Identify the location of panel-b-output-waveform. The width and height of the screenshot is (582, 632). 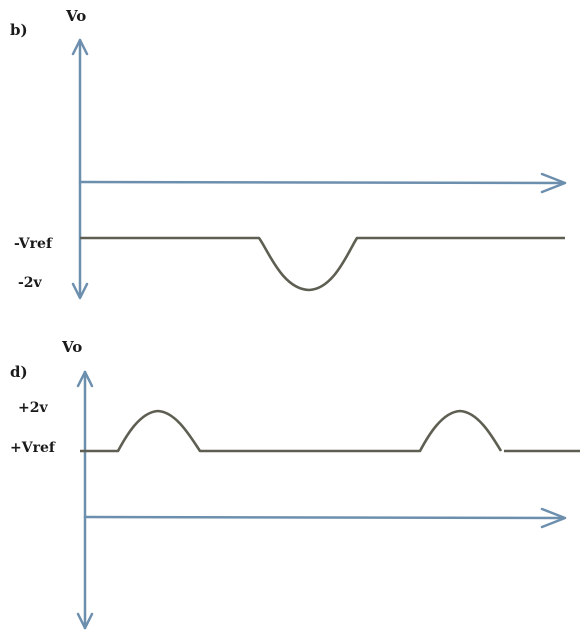
(322, 264).